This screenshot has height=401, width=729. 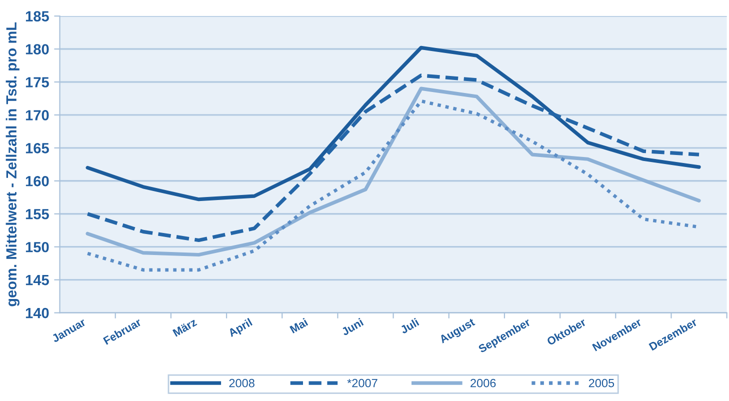 I want to click on y-tick-label: 140, so click(x=37, y=313).